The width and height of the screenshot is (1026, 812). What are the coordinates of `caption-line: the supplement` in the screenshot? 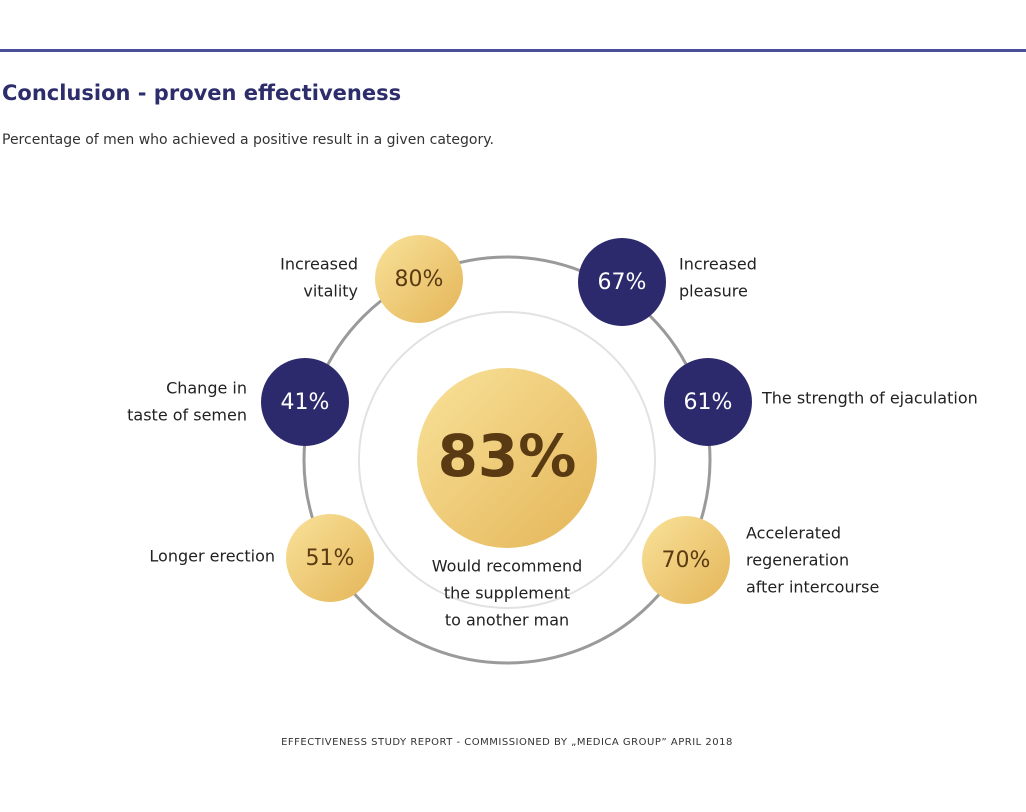 It's located at (507, 593).